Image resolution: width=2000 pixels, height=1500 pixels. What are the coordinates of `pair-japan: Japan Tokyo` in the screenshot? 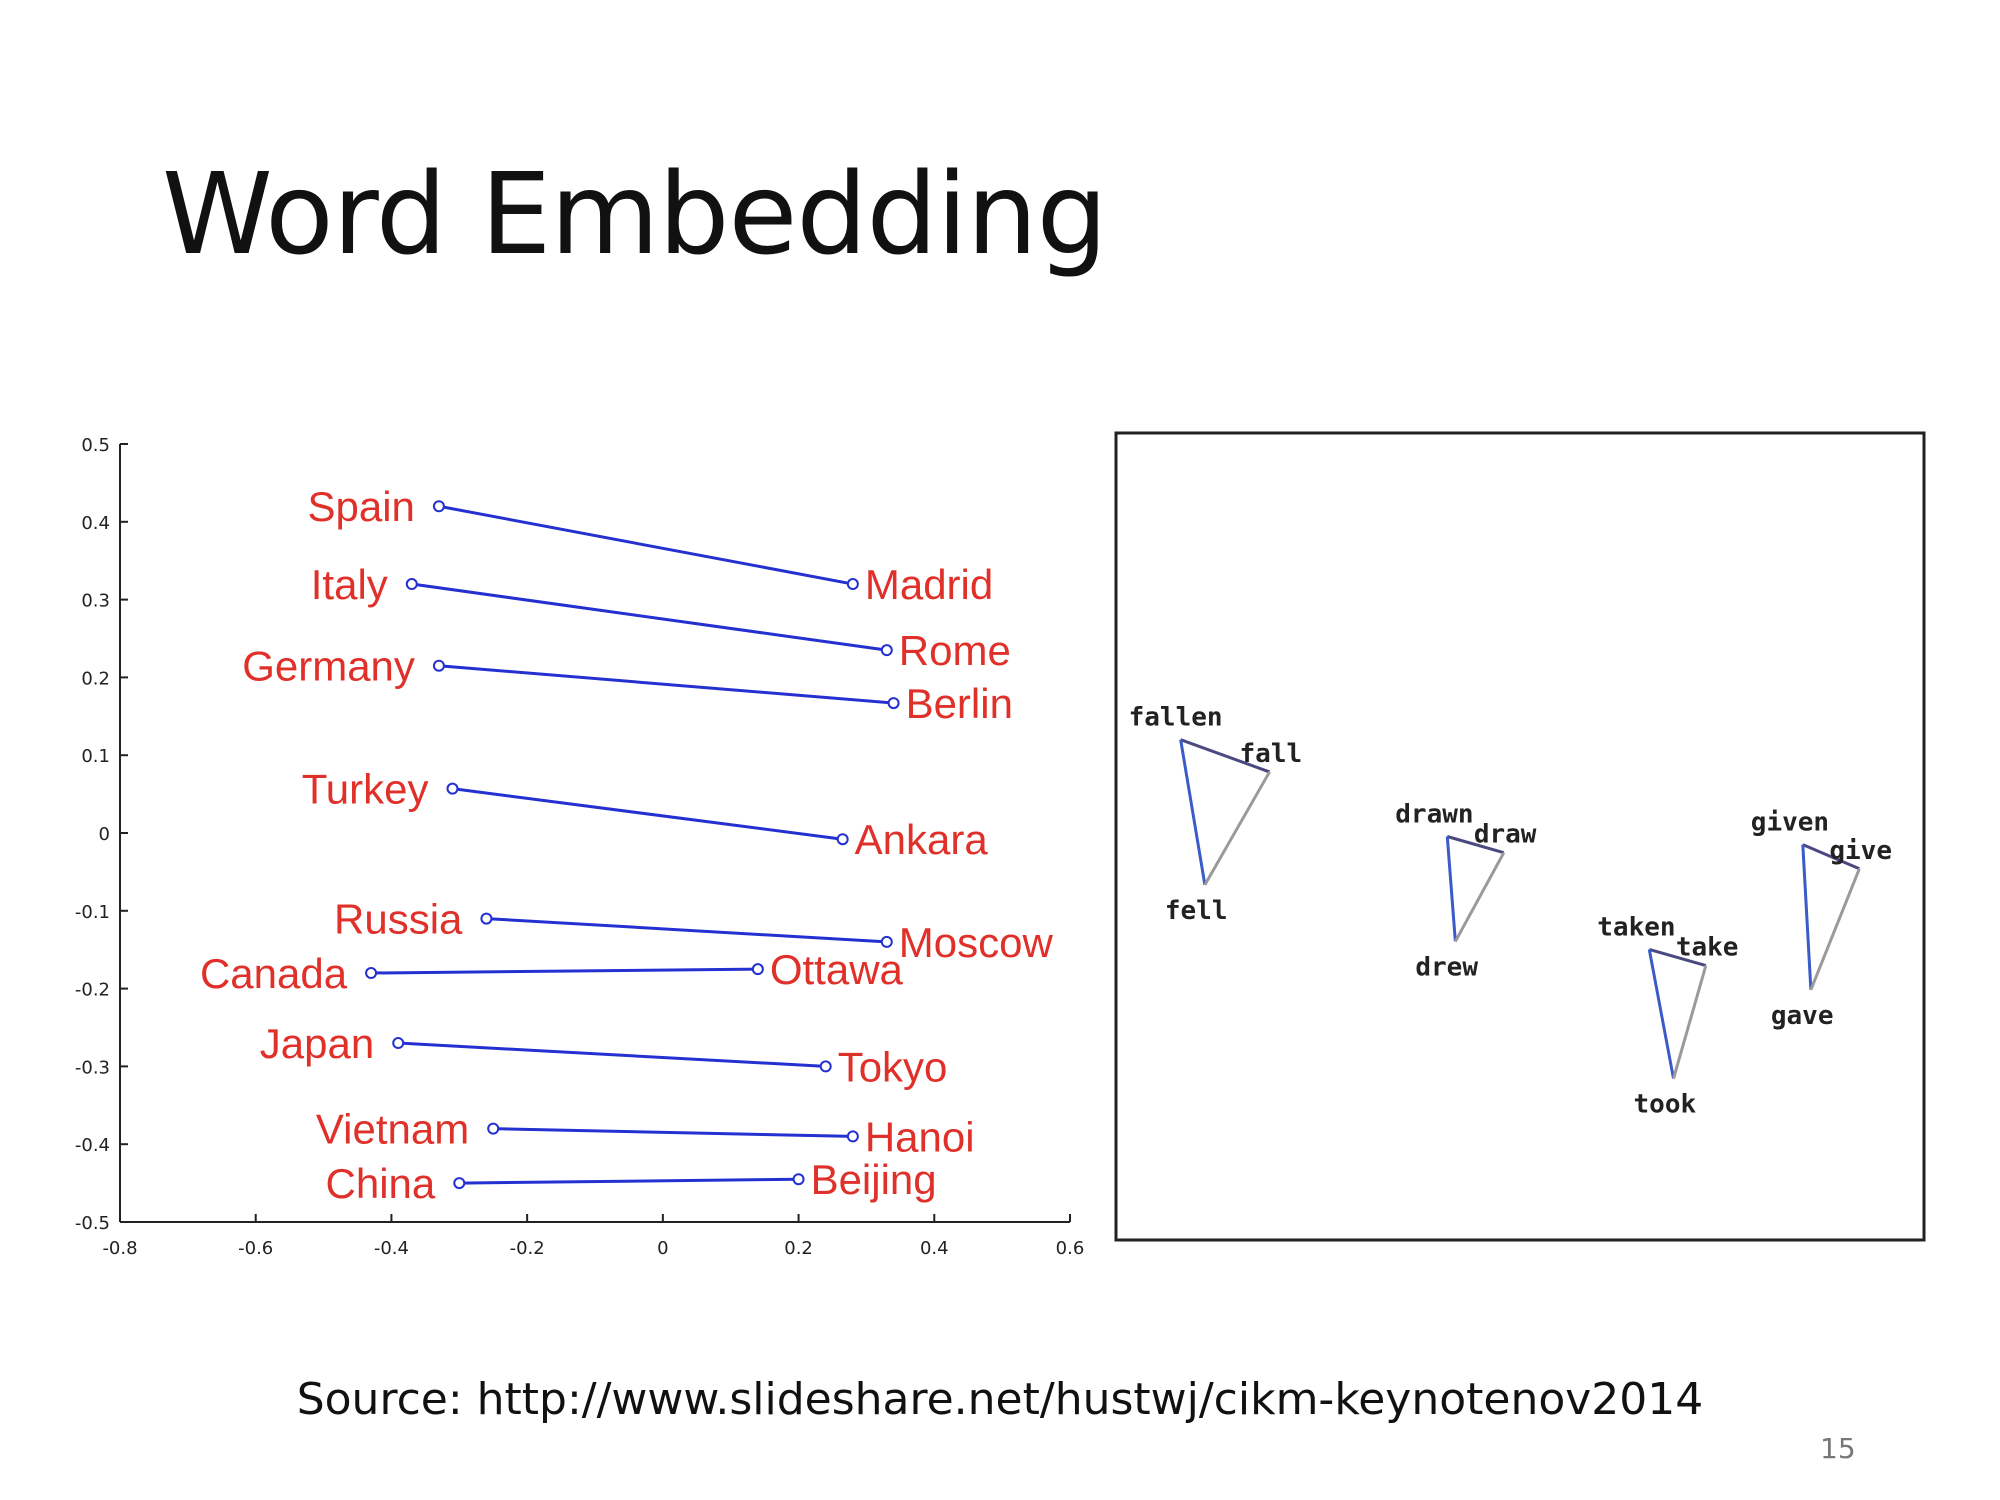 It's located at (604, 1055).